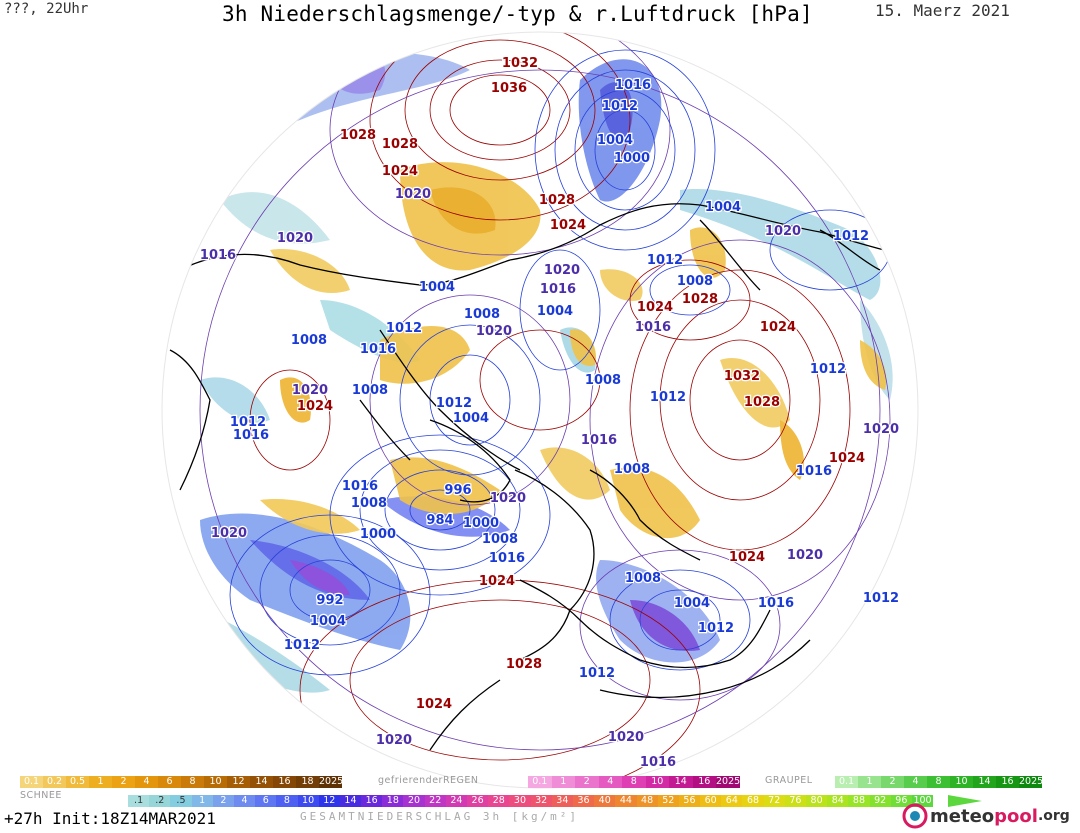  I want to click on header-location-time: ???, 22Uhr, so click(46, 9).